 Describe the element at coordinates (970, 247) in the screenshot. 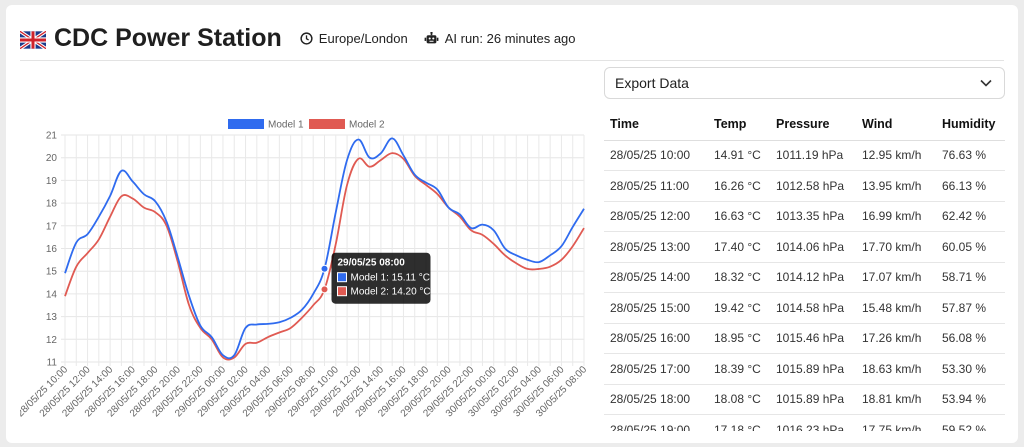

I see `table-cell-humidity: 60.05 %` at that location.